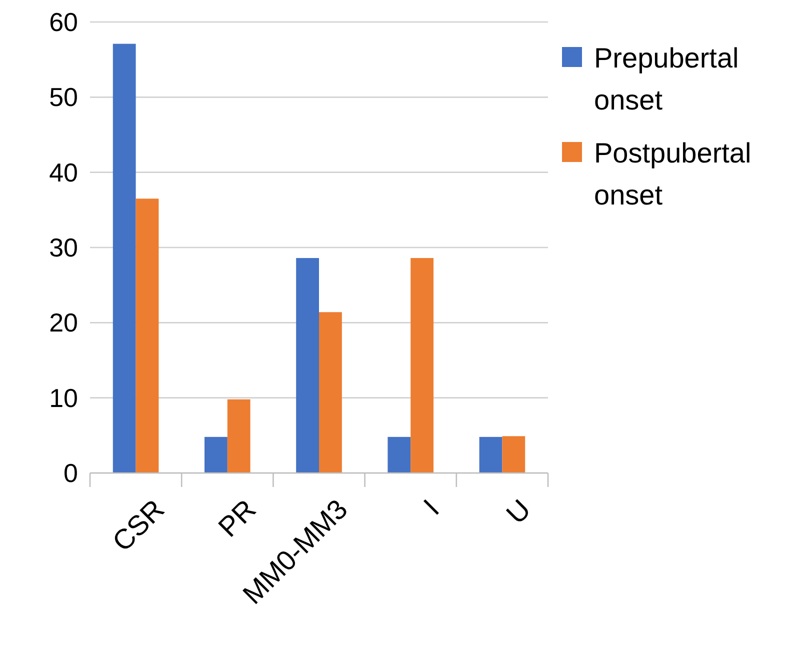 The width and height of the screenshot is (795, 671). Describe the element at coordinates (673, 174) in the screenshot. I see `legend-label: Postpubertal onset` at that location.